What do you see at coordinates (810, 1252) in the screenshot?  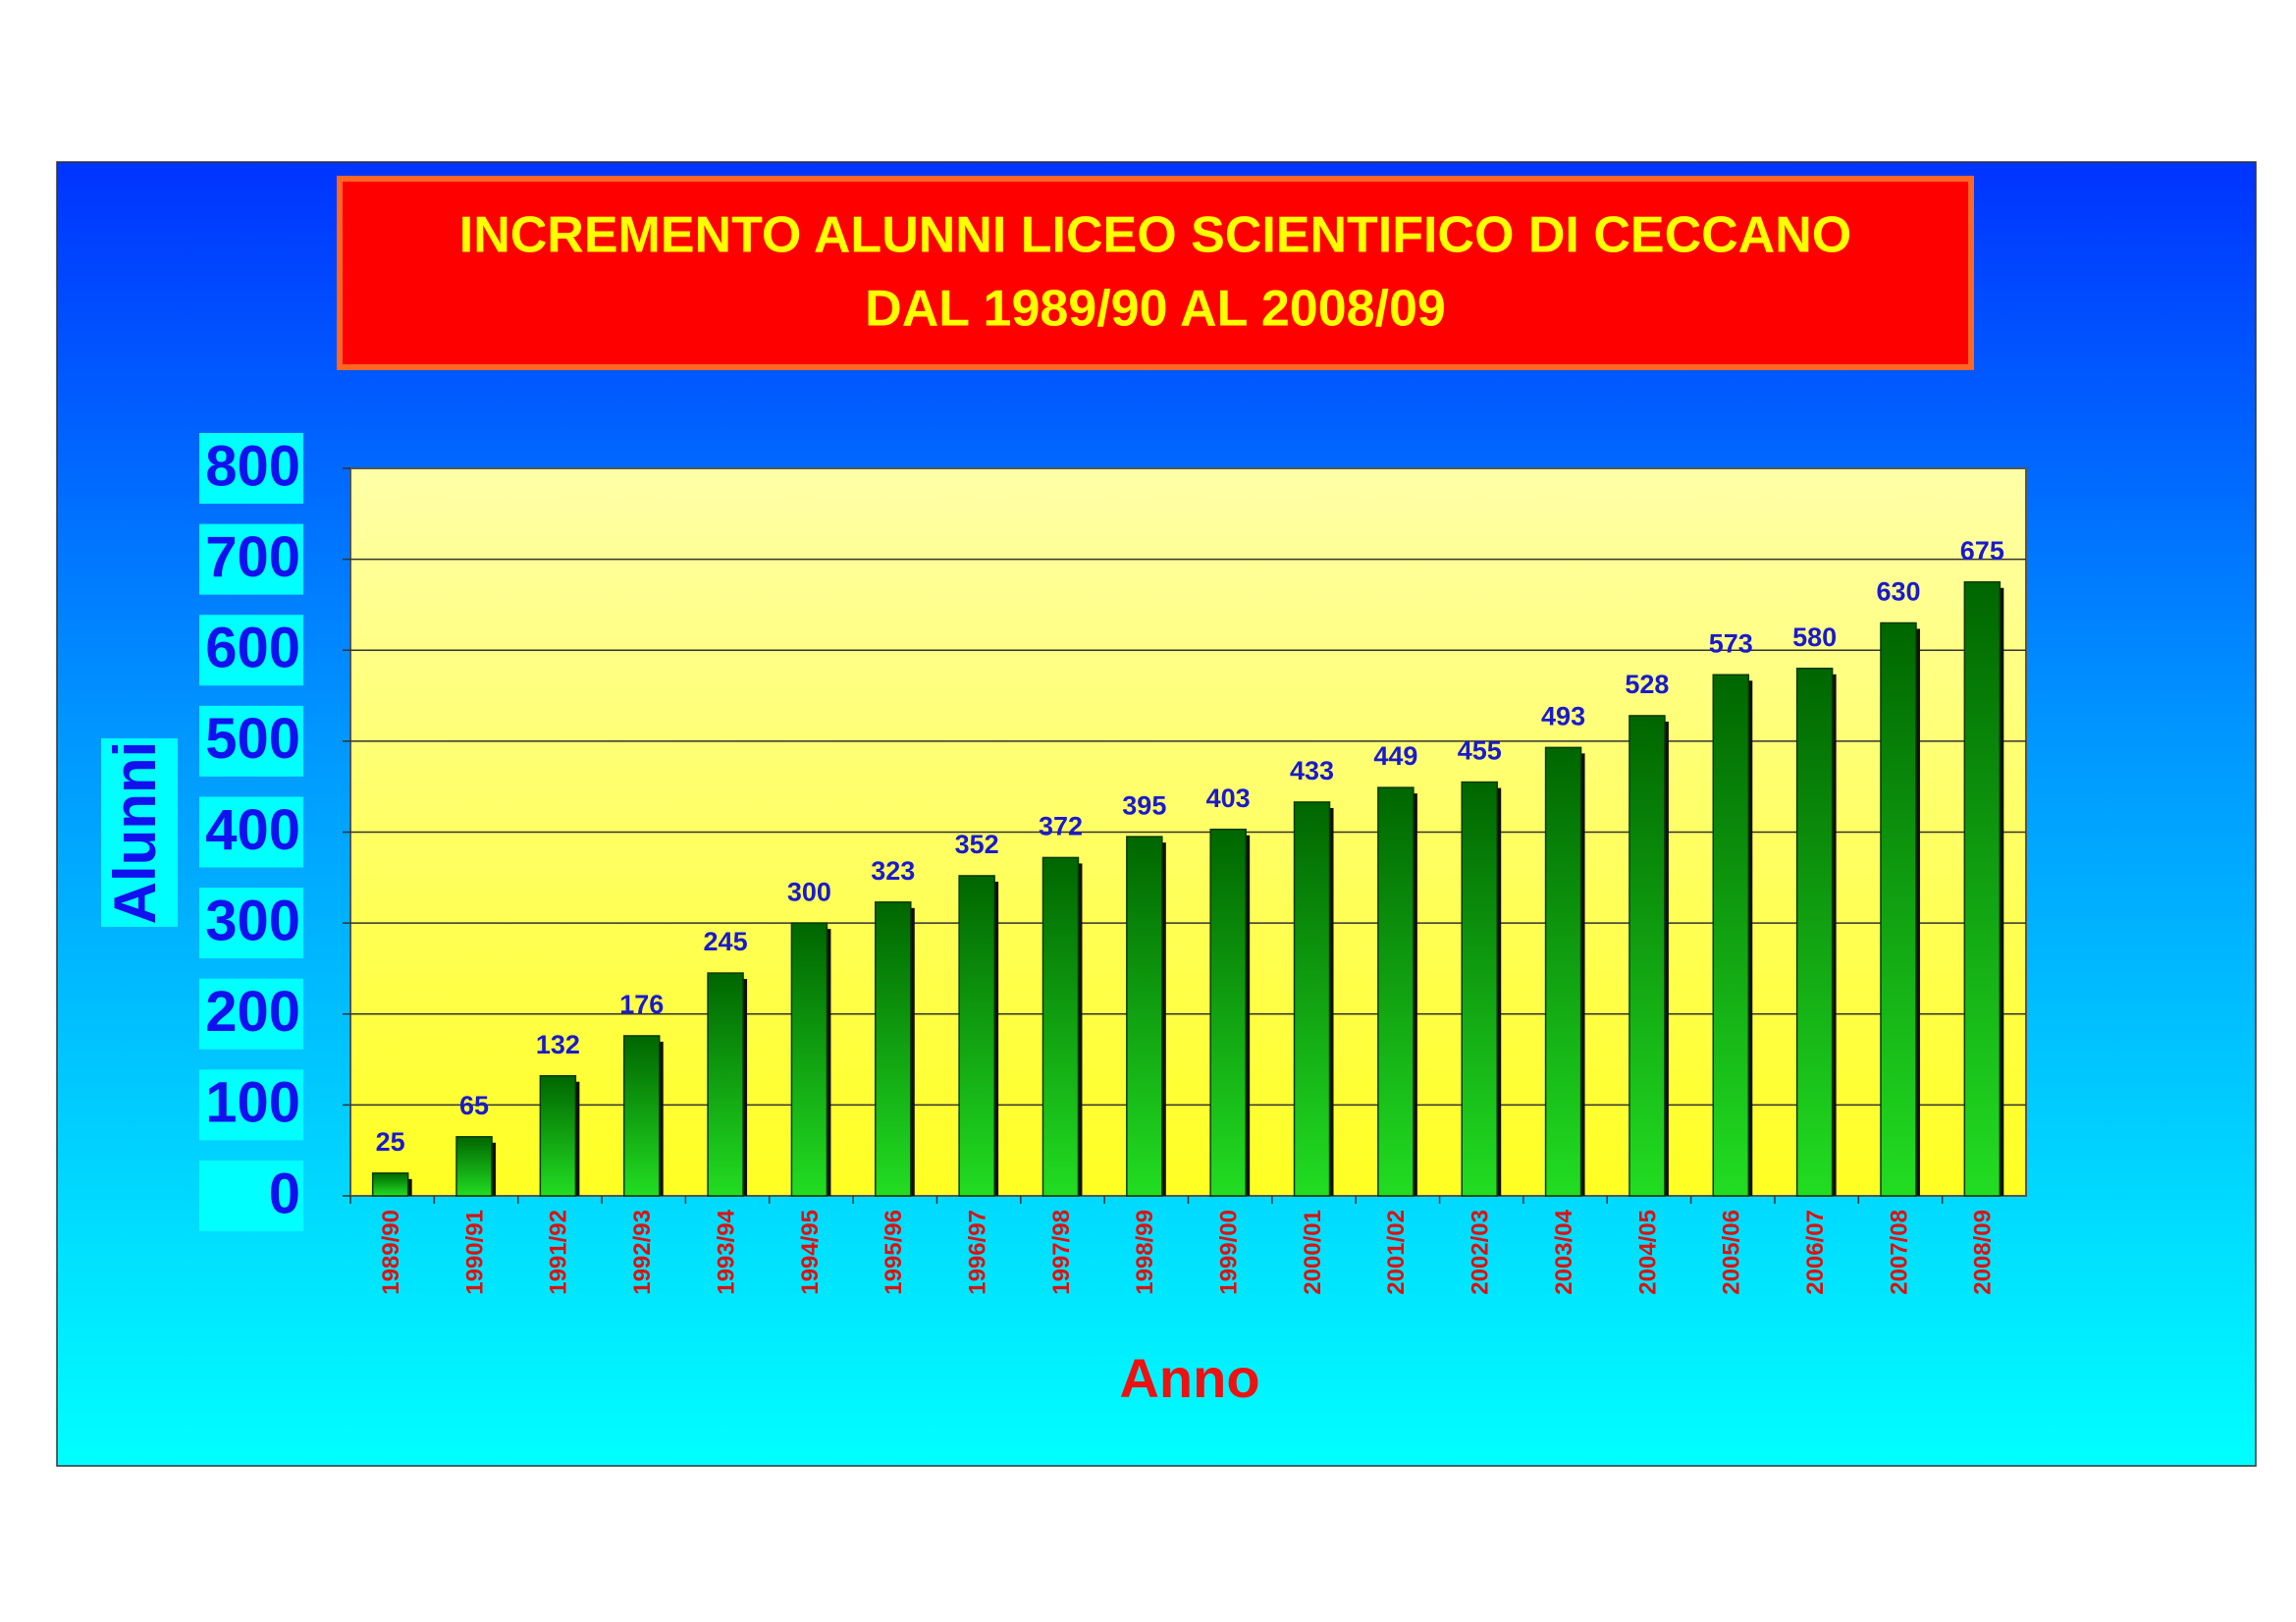 I see `x-tick-label: 1994/95` at bounding box center [810, 1252].